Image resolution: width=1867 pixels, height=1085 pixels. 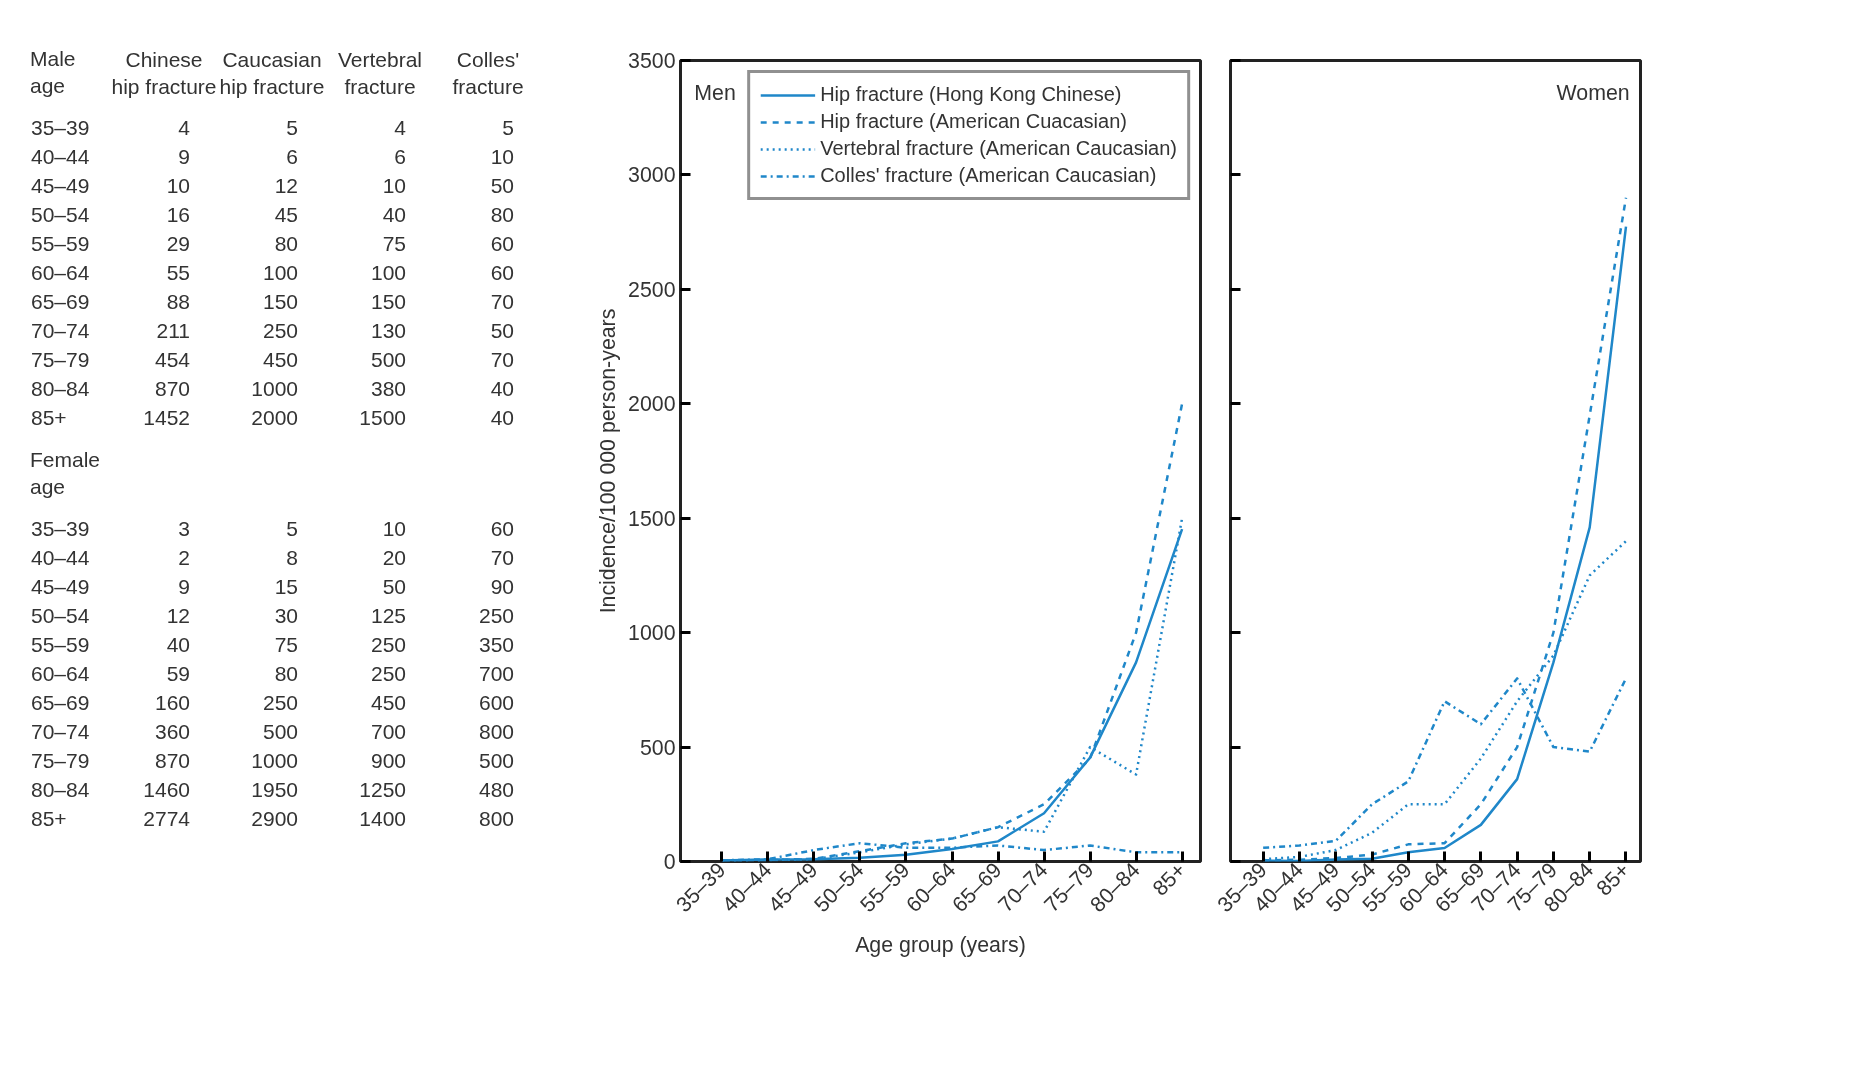 What do you see at coordinates (652, 289) in the screenshot?
I see `y-tick-label: 2500` at bounding box center [652, 289].